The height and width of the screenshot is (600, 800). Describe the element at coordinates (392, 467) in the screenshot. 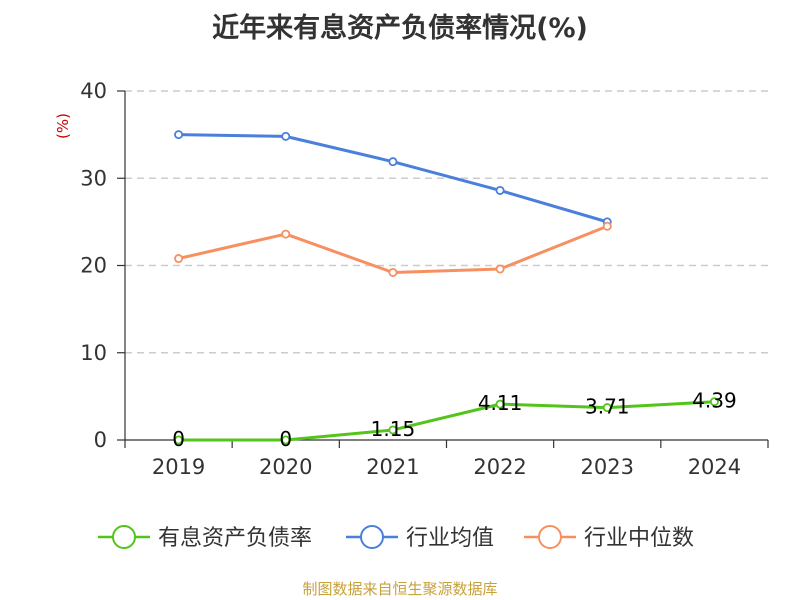

I see `x-tick-label: 2021` at that location.